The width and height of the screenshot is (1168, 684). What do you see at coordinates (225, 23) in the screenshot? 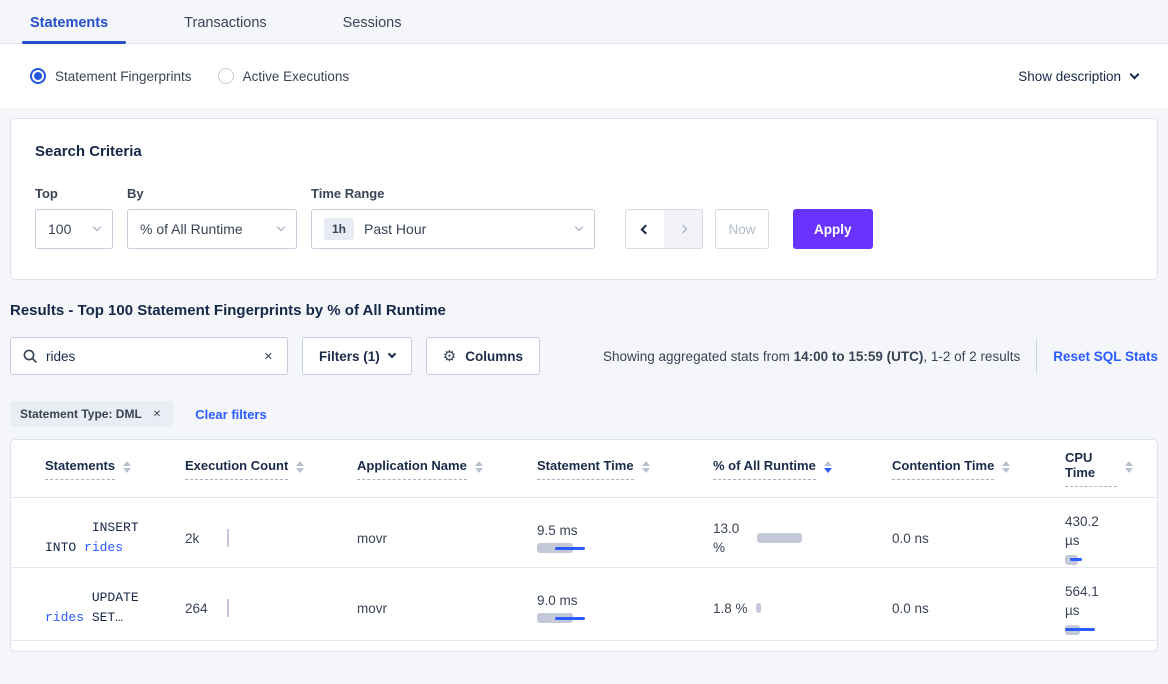
I see `tab-transactions: Transactions` at bounding box center [225, 23].